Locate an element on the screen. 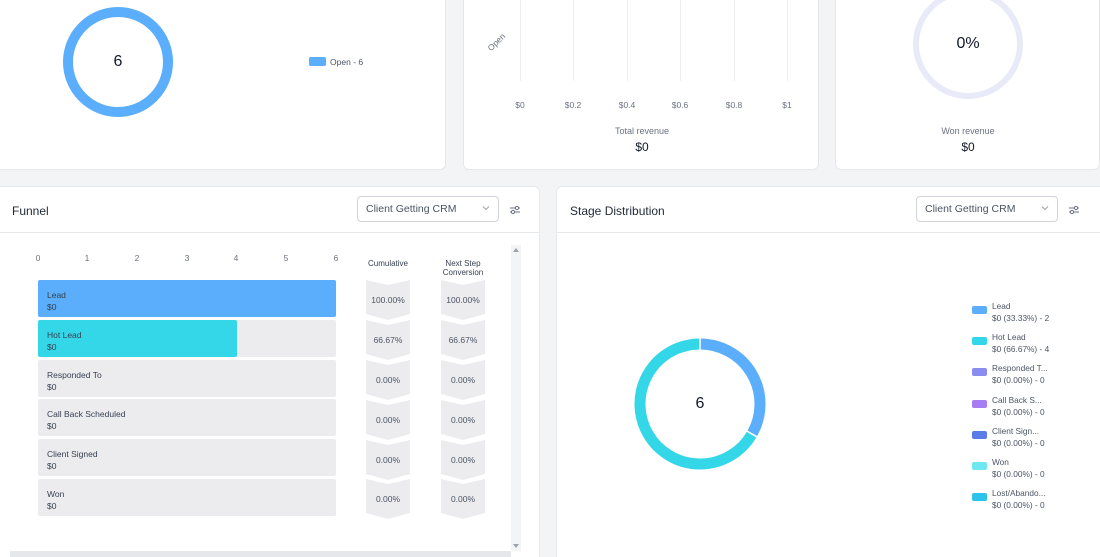  funnel-row-name: Lead is located at coordinates (56, 295).